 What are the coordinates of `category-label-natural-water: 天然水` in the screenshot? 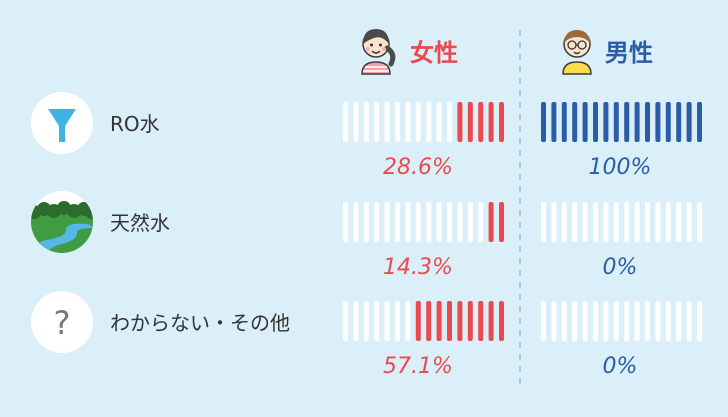 It's located at (140, 223).